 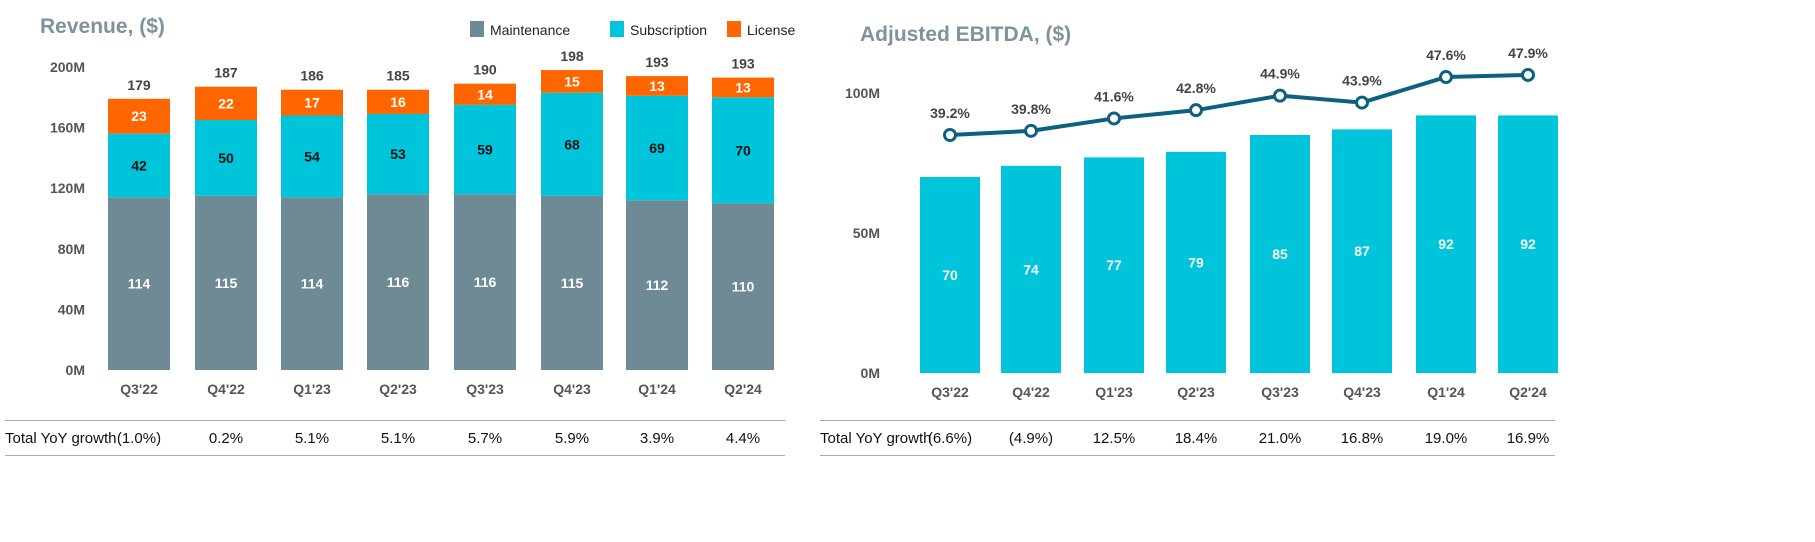 What do you see at coordinates (572, 389) in the screenshot?
I see `x-tick-label: Q4'23` at bounding box center [572, 389].